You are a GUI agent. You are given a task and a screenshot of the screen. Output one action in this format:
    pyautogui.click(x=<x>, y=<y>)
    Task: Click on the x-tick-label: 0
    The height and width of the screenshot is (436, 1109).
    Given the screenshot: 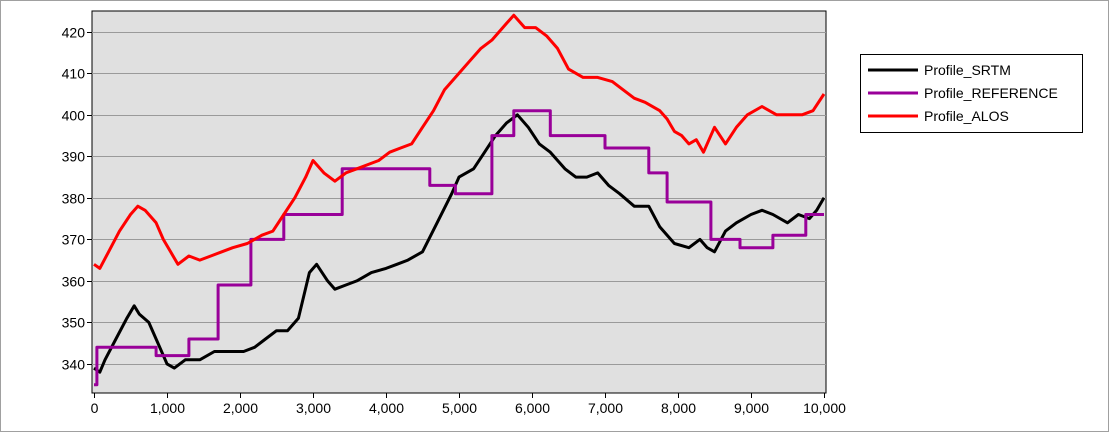 What is the action you would take?
    pyautogui.click(x=95, y=408)
    